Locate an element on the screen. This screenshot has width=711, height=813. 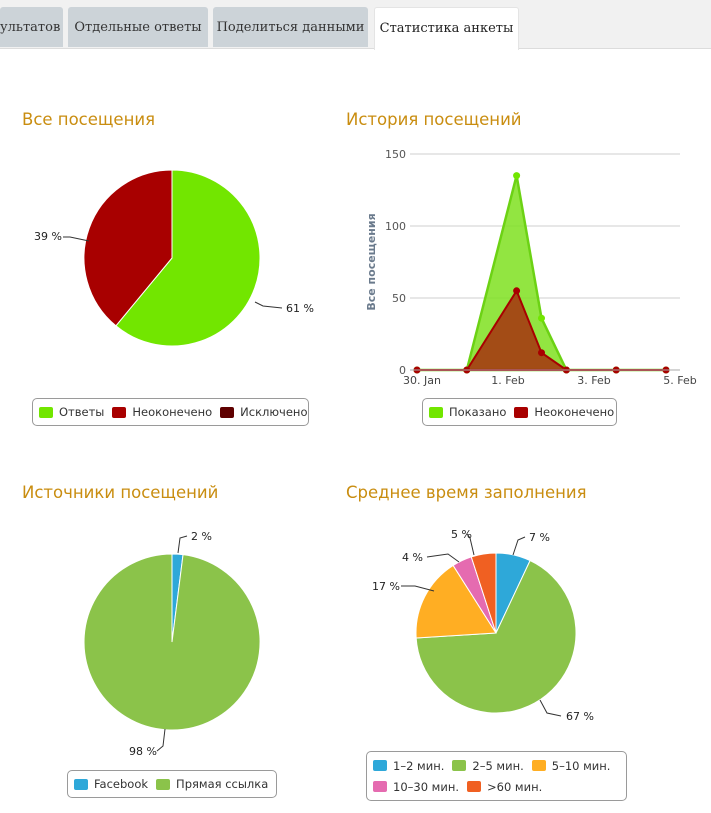
series-area-shown is located at coordinates (541, 273).